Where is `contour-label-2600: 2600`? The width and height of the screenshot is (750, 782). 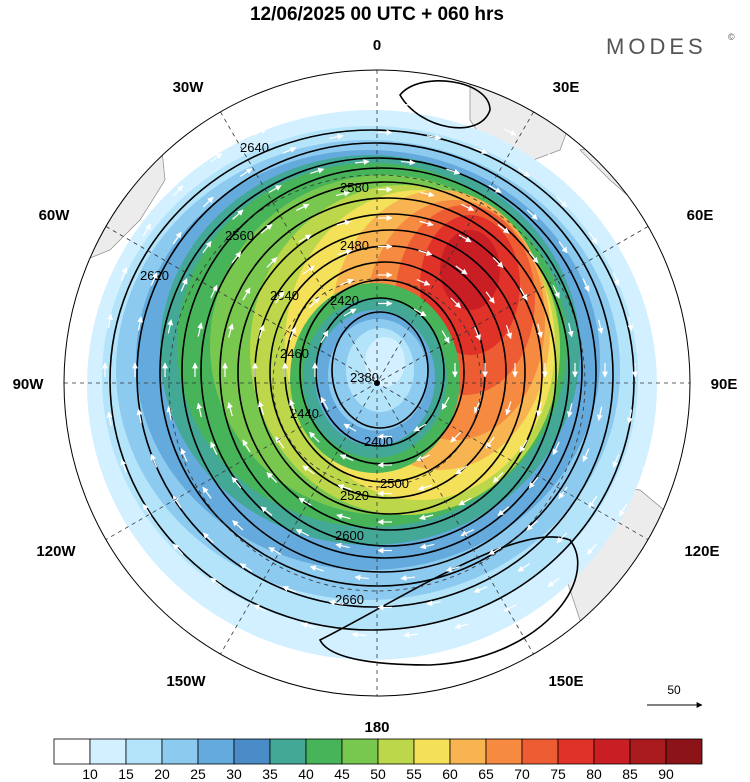 contour-label-2600: 2600 is located at coordinates (349, 535).